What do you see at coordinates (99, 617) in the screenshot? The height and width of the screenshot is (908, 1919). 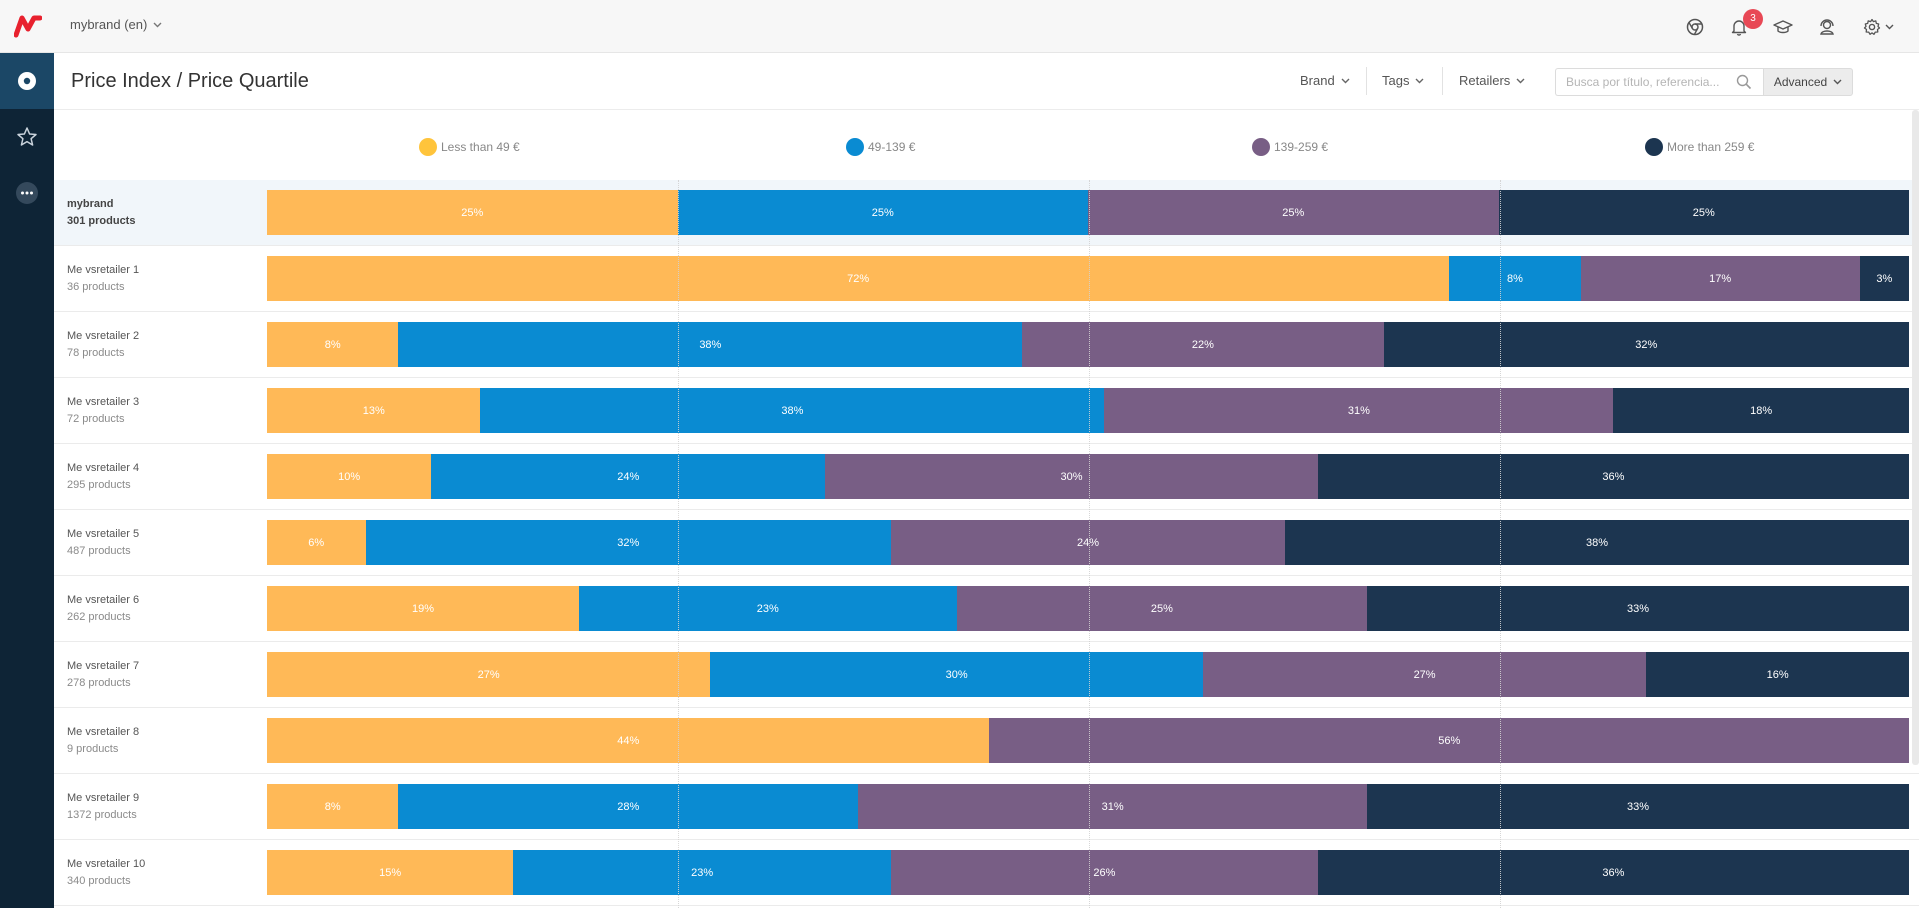 I see `row-product-count: 262 products` at bounding box center [99, 617].